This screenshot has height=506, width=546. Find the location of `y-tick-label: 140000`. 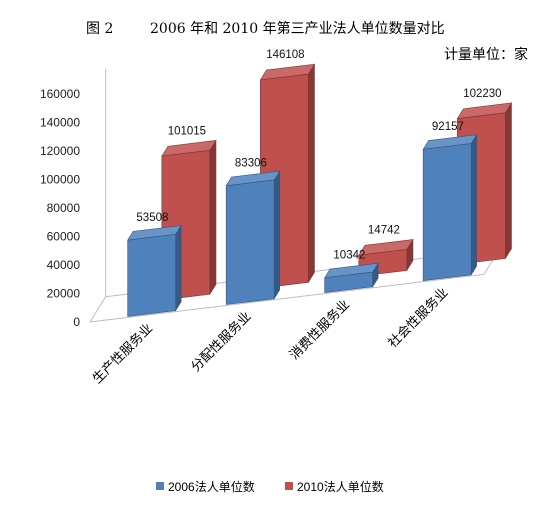

y-tick-label: 140000 is located at coordinates (60, 123).